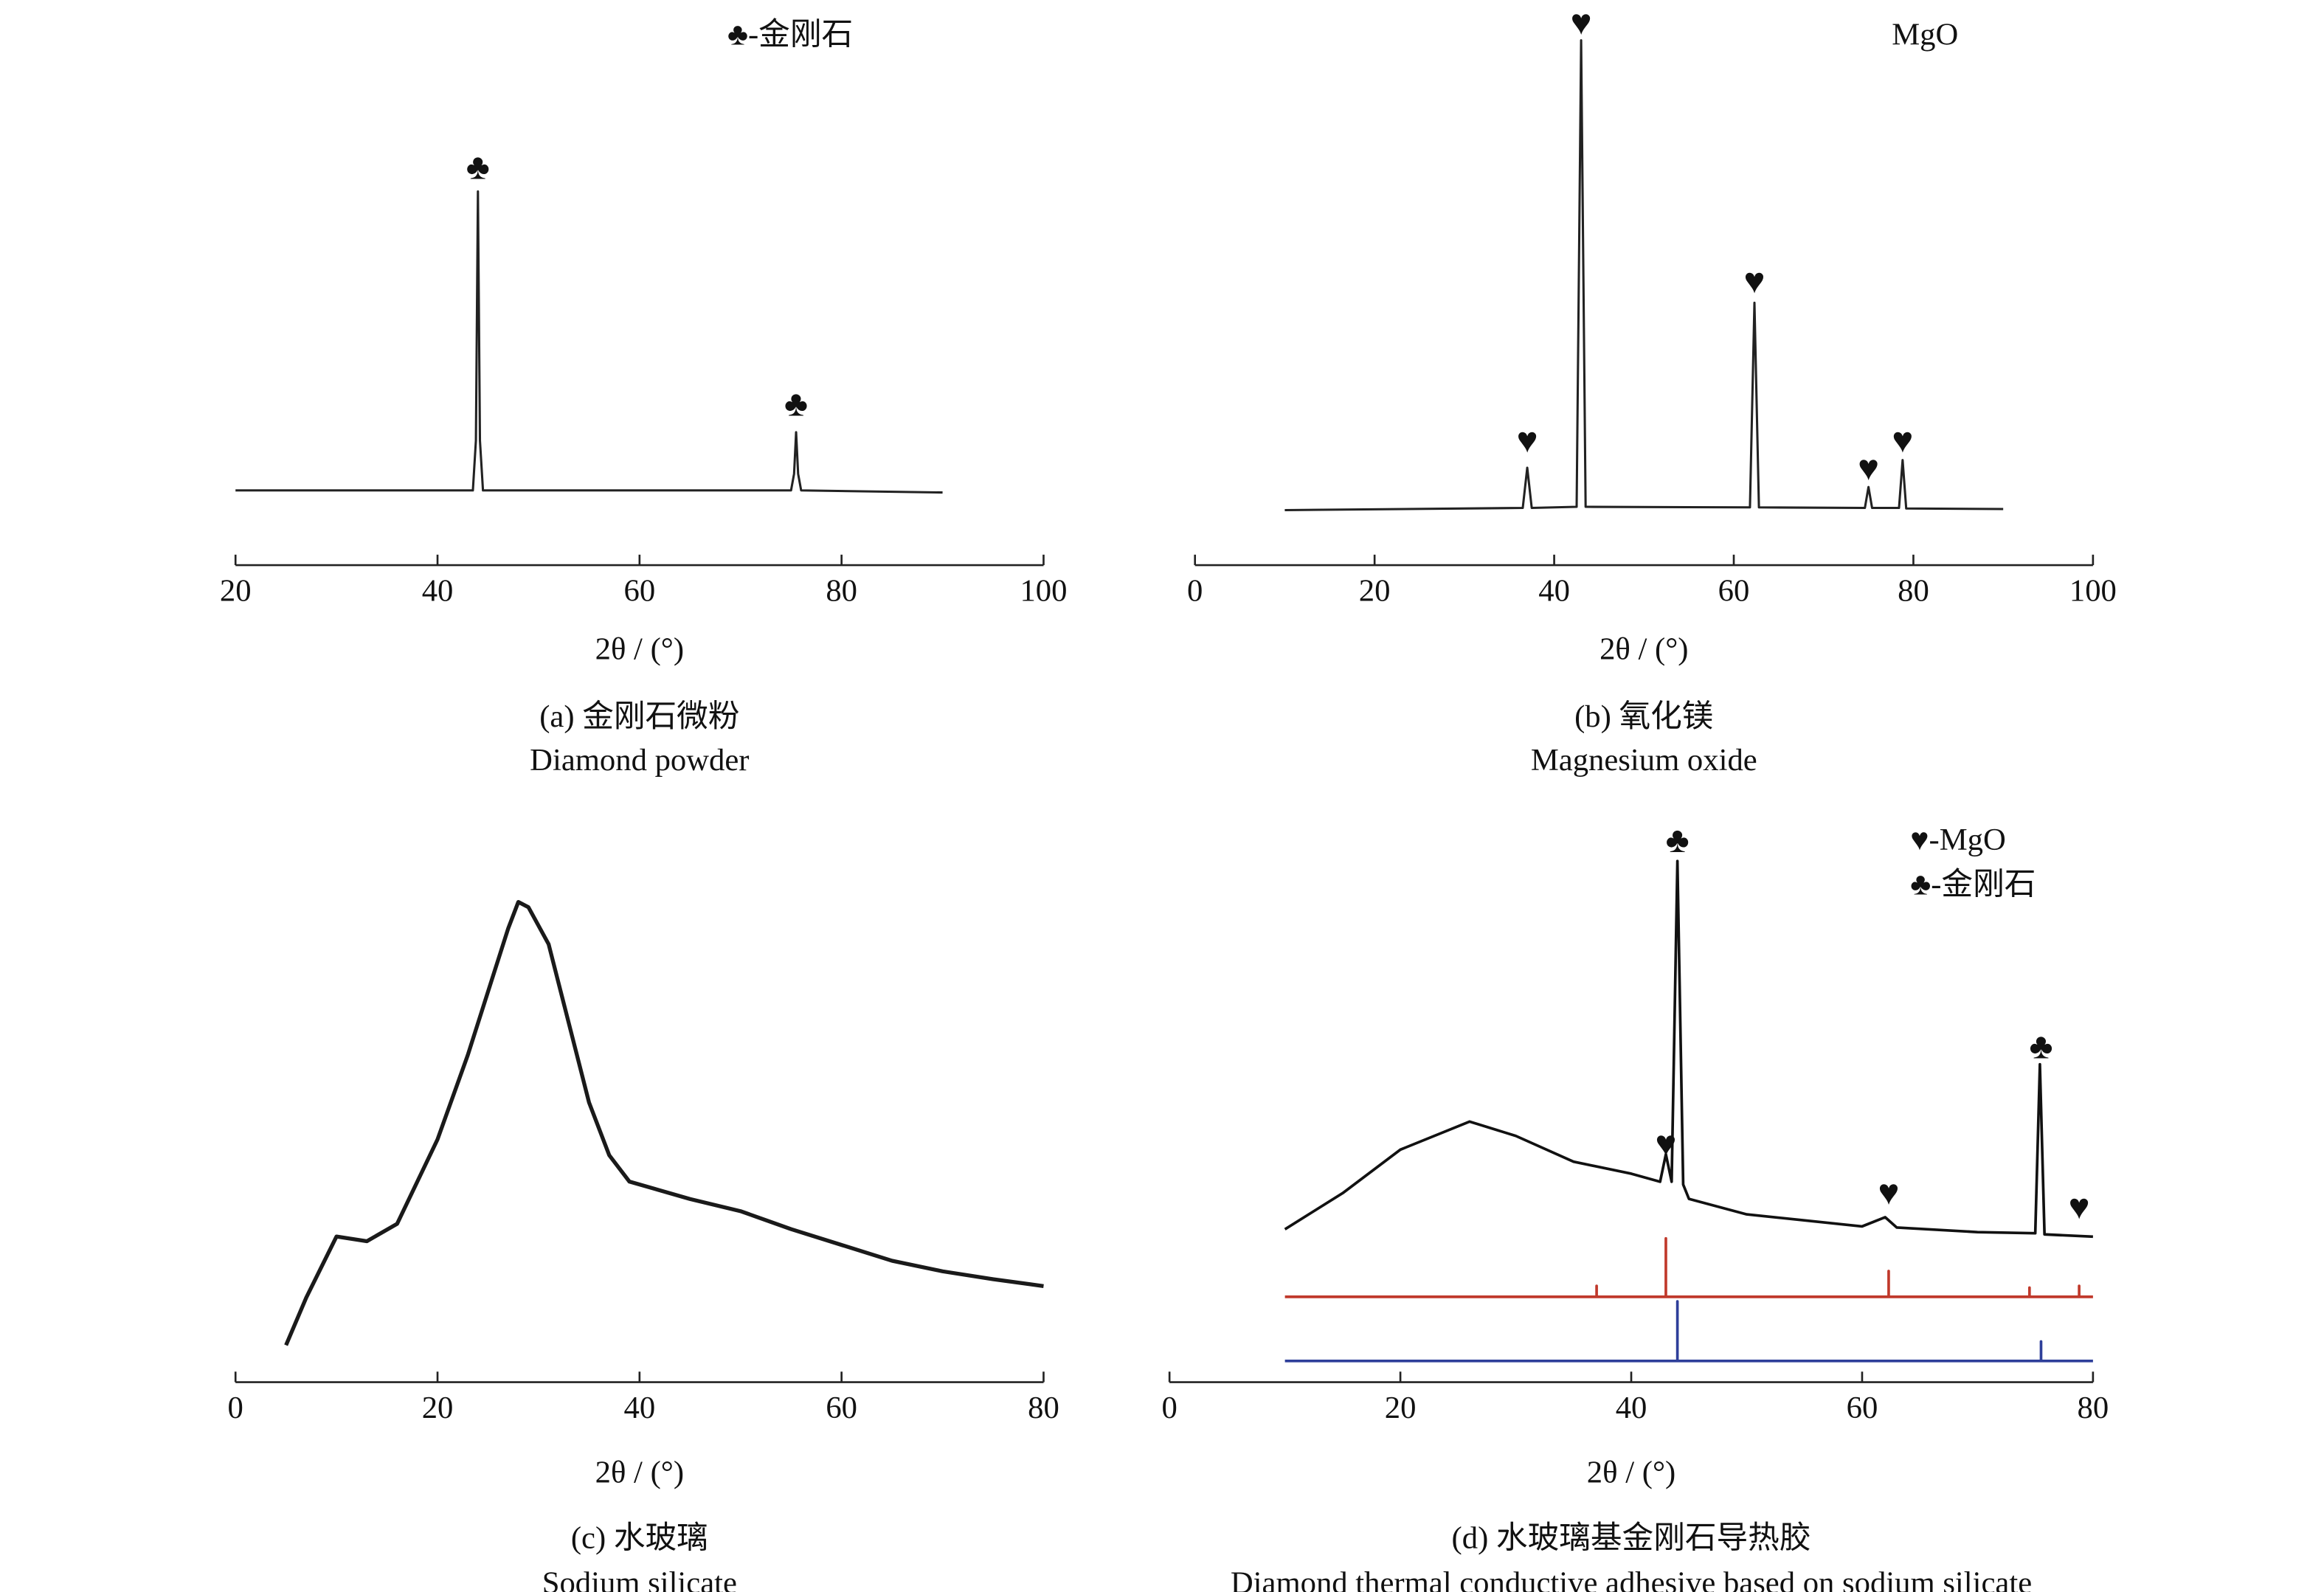 The image size is (2324, 1592). Describe the element at coordinates (1644, 760) in the screenshot. I see `subcaption: Magnesium oxide` at that location.